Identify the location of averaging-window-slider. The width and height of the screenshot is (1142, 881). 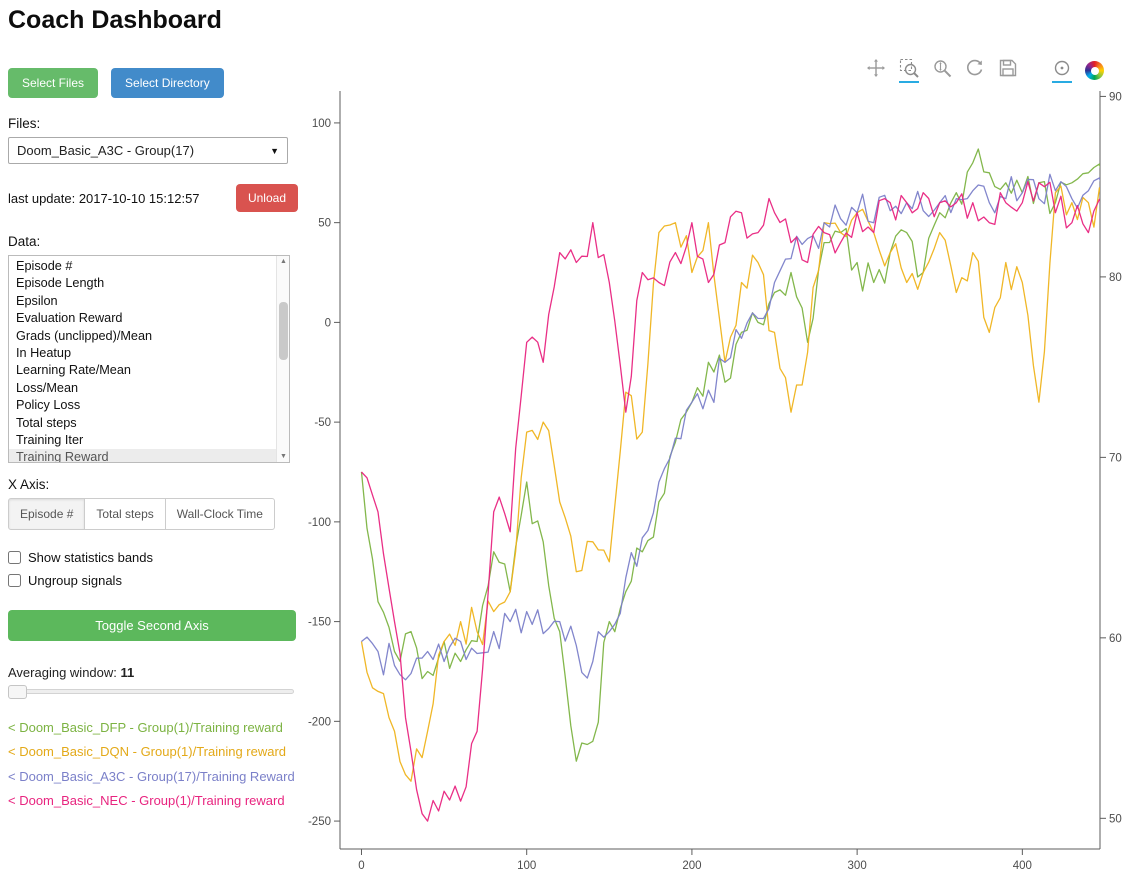
(151, 692).